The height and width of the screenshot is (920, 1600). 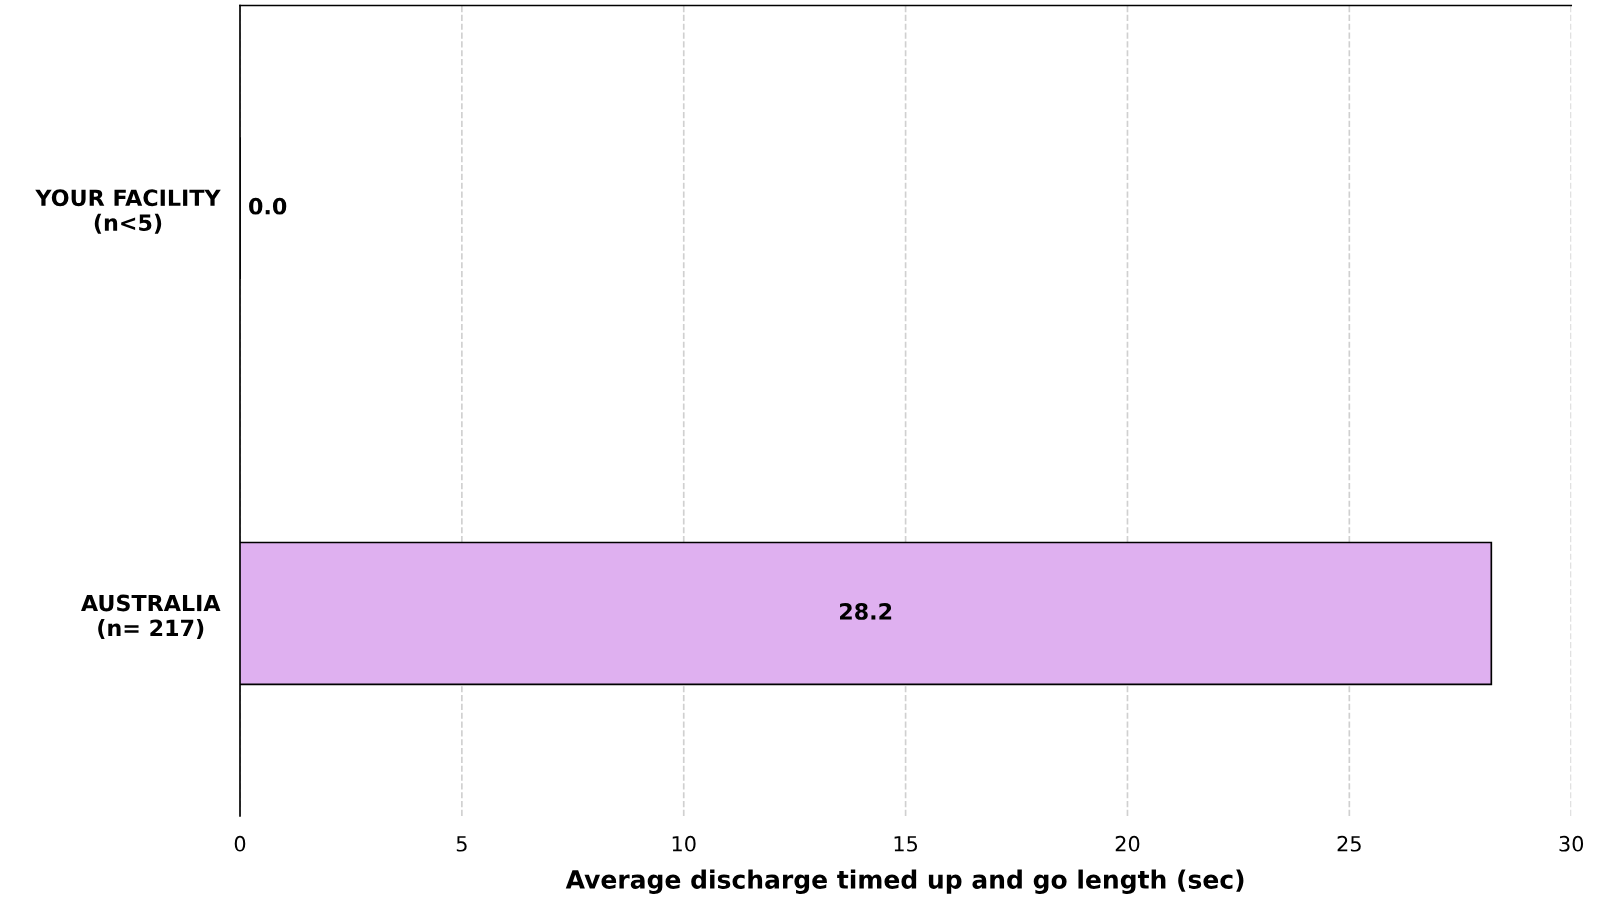 I want to click on x-tick-label: 20, so click(x=1127, y=843).